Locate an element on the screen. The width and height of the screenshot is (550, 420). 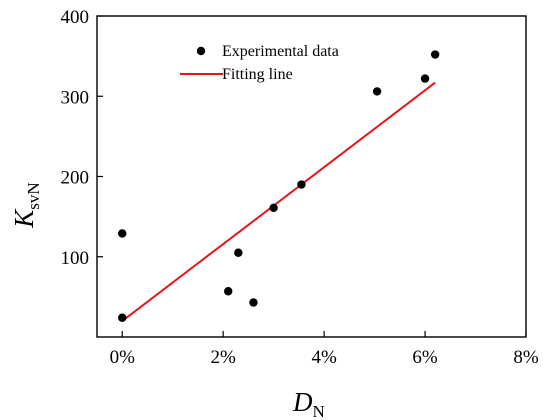
y-axis-title-main: K is located at coordinates (24, 218).